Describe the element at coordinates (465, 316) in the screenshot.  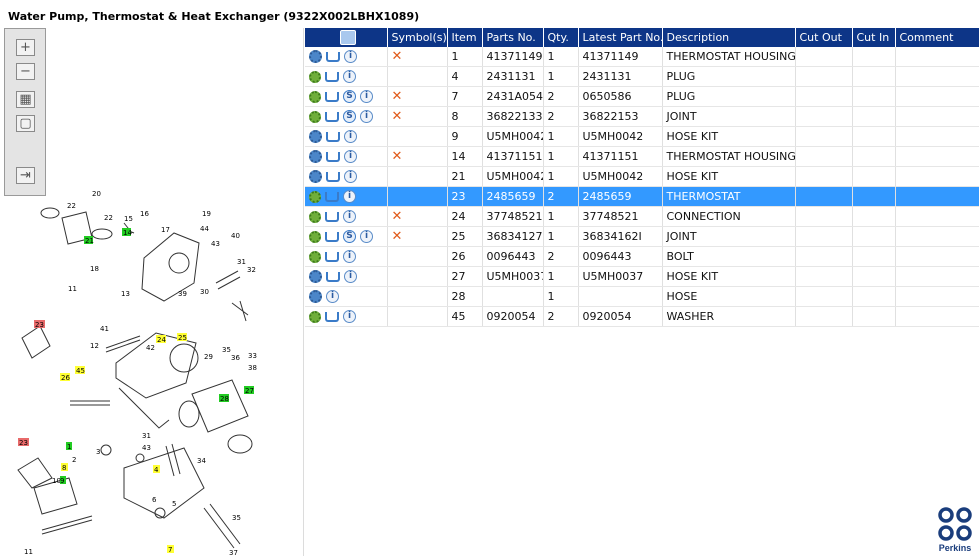
I see `item-cell: 45` at that location.